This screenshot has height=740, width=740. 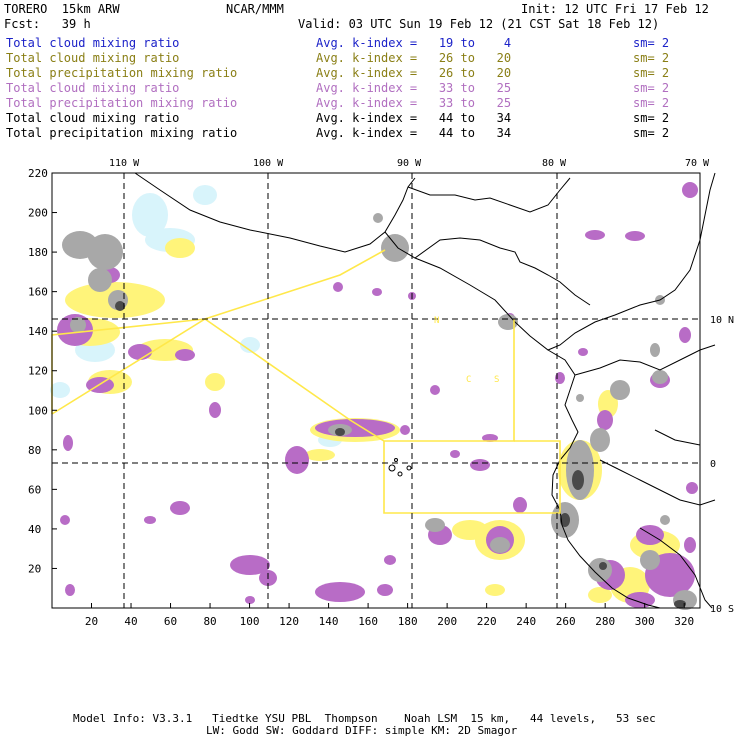 What do you see at coordinates (368, 621) in the screenshot?
I see `x-tick-label: 160` at bounding box center [368, 621].